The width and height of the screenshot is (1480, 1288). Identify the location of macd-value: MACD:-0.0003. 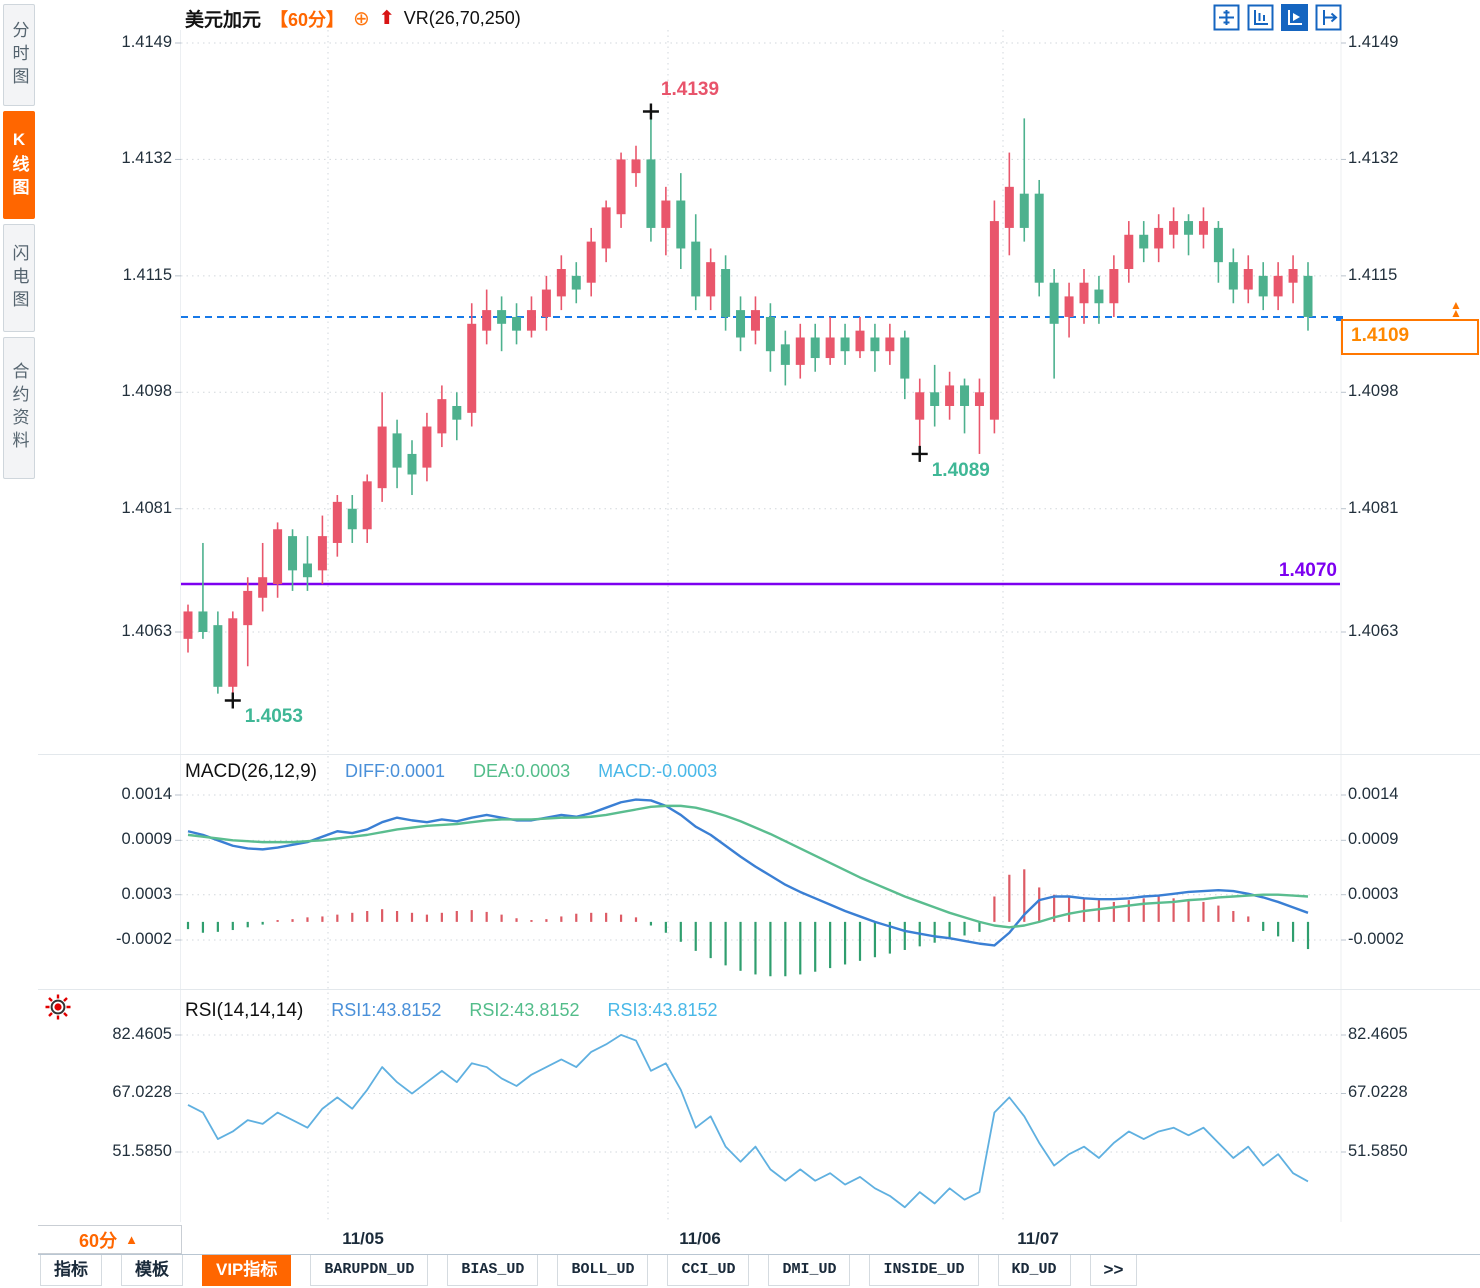
(658, 771).